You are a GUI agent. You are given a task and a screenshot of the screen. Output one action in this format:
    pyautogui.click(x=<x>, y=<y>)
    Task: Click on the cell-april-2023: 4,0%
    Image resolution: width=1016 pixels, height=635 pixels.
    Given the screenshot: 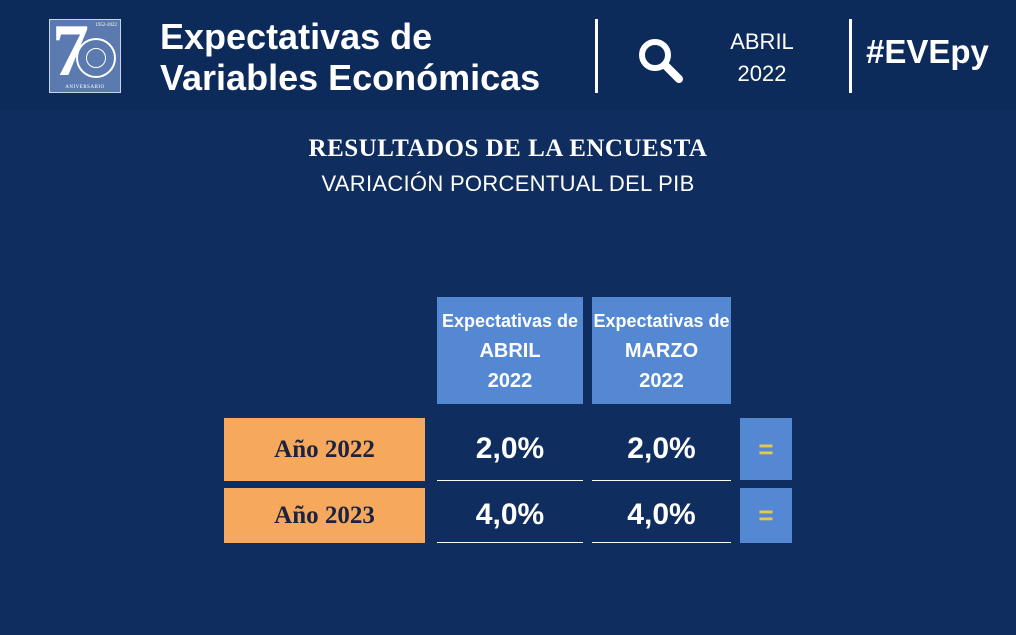 What is the action you would take?
    pyautogui.click(x=510, y=515)
    